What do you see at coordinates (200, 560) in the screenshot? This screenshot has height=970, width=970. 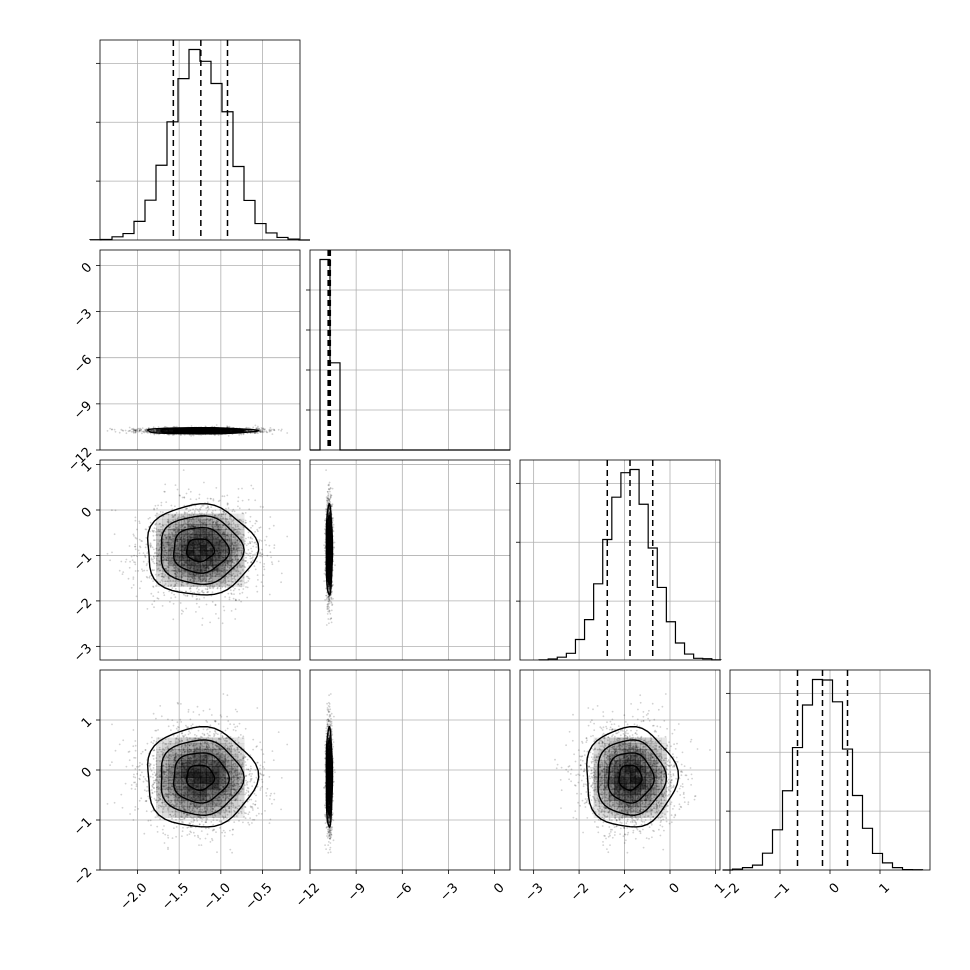 I see `panel-2d-content` at bounding box center [200, 560].